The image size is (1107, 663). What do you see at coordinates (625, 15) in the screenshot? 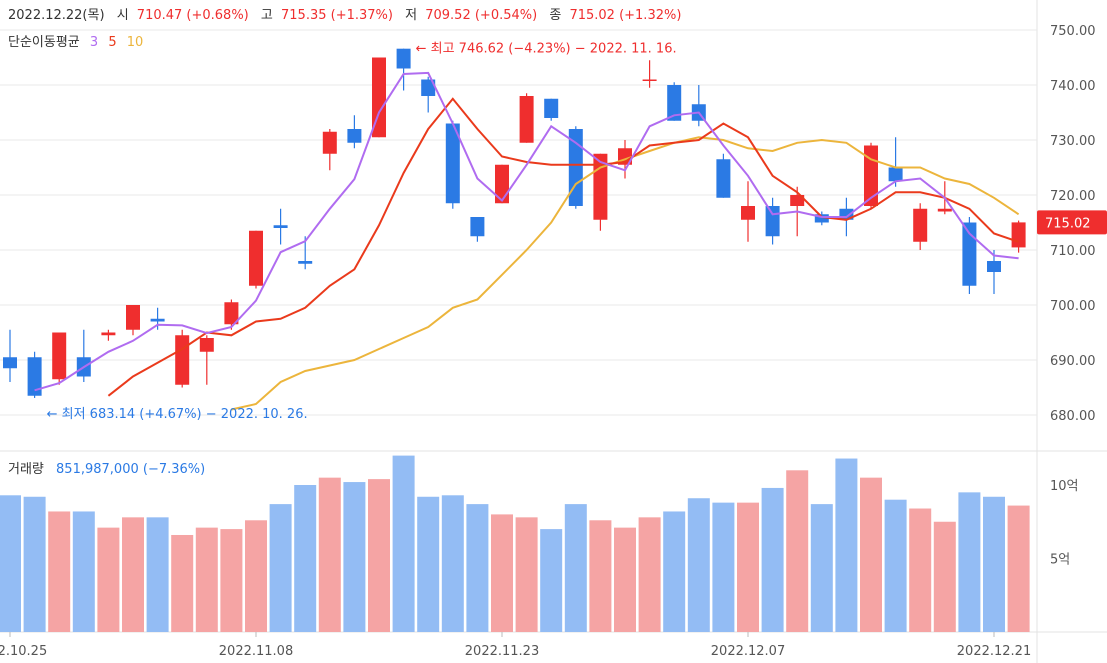
I see `header-close-value: 715.02 (+1.32%)` at bounding box center [625, 15].